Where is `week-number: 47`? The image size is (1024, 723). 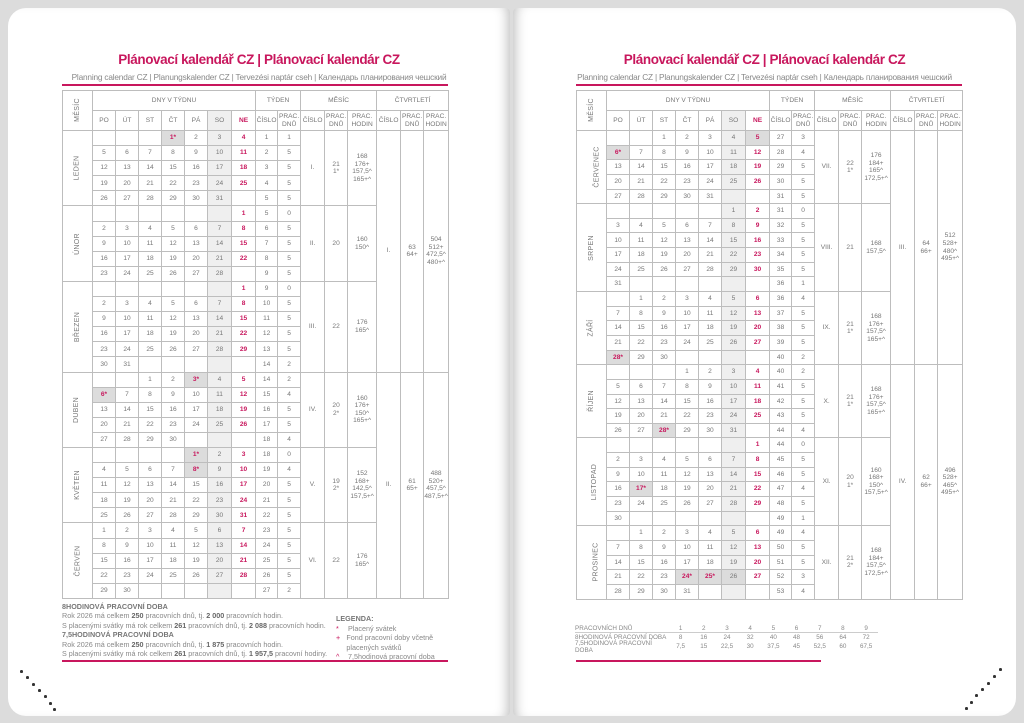 week-number: 47 is located at coordinates (781, 489).